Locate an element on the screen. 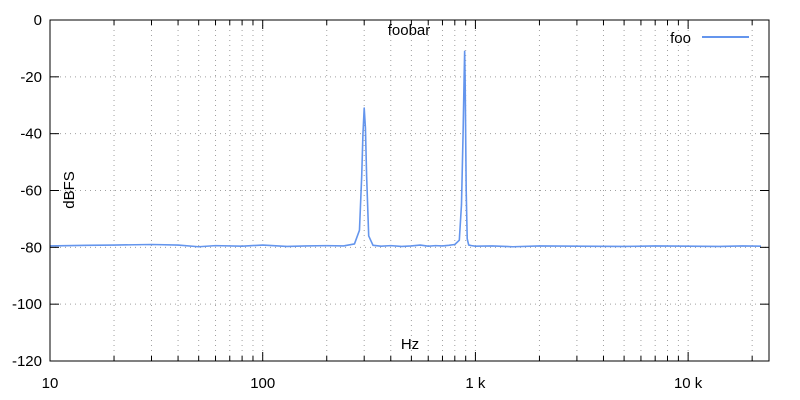 This screenshot has height=400, width=800. y-tick-label: -40 is located at coordinates (31, 134).